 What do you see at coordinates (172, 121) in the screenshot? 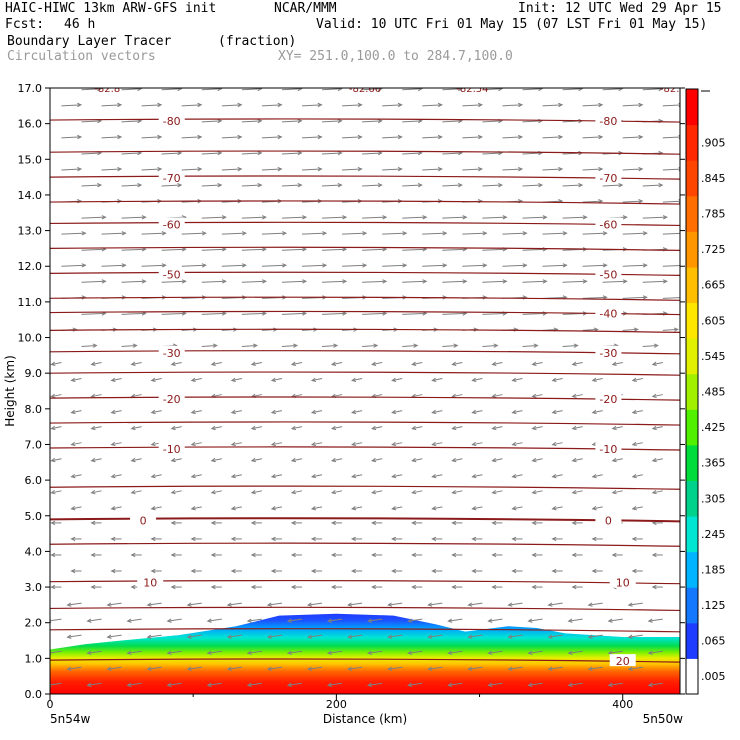
I see `isotherm-label: -80` at bounding box center [172, 121].